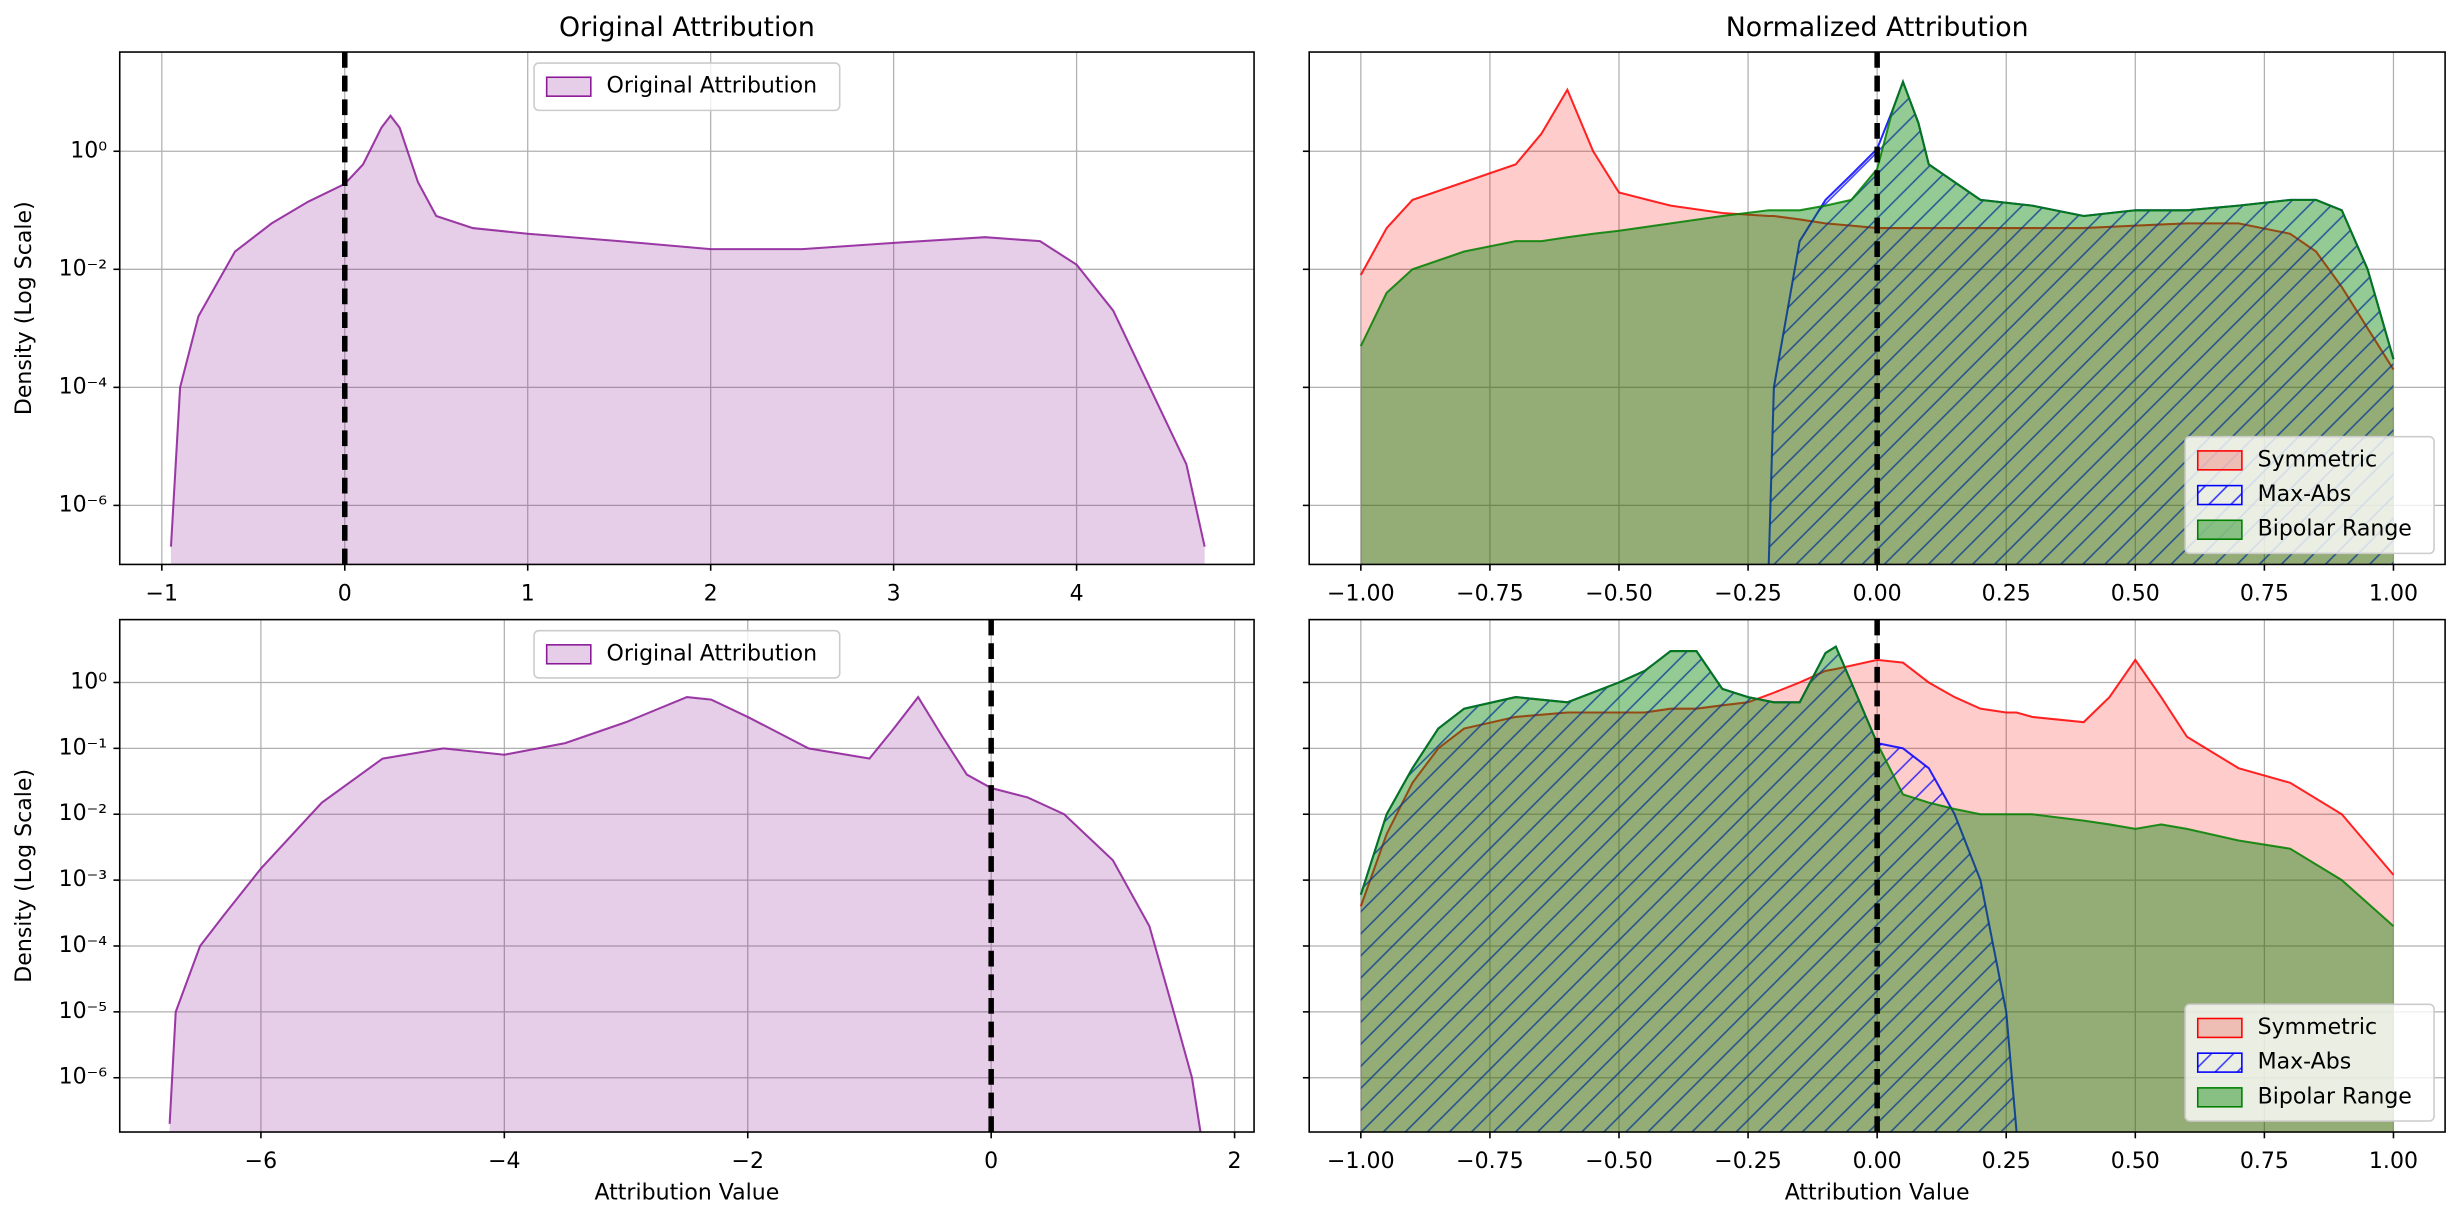  I want to click on y-tick-label: 10⁻³, so click(83, 879).